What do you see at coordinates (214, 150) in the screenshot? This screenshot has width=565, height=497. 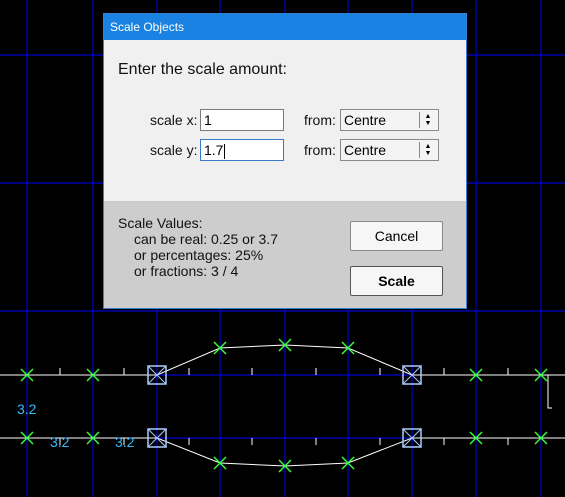 I see `scale-y-value: 1.7` at bounding box center [214, 150].